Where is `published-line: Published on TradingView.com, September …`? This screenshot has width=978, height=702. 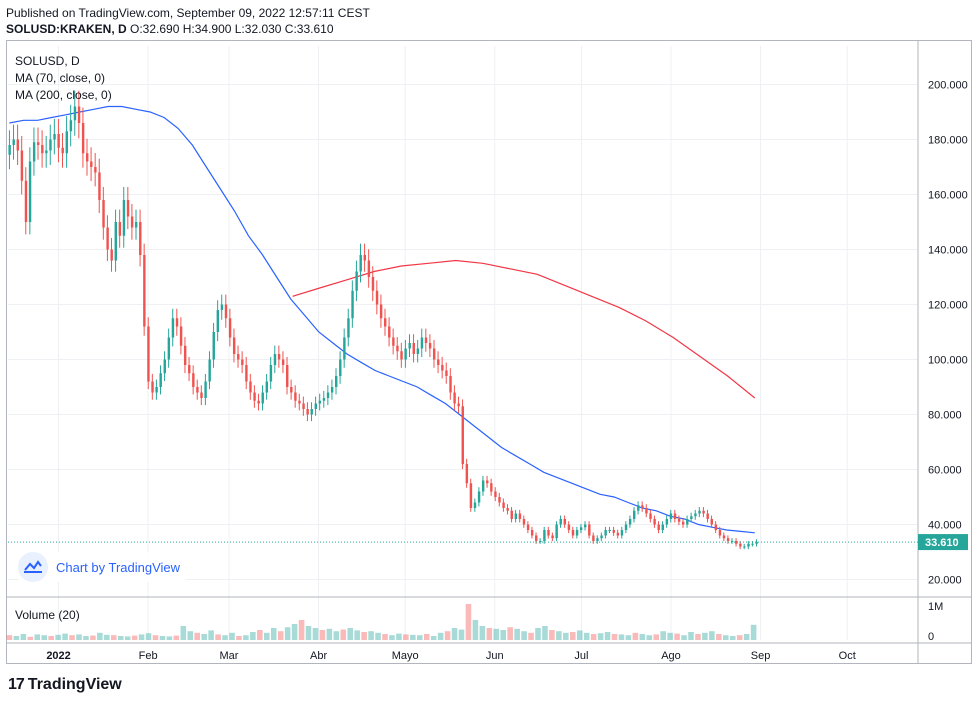 published-line: Published on TradingView.com, September … is located at coordinates (188, 13).